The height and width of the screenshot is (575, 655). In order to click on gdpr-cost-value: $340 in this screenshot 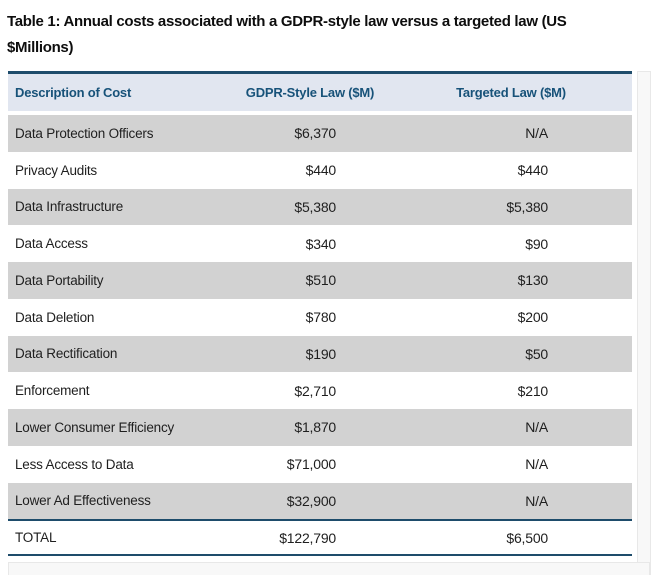, I will do `click(321, 243)`.